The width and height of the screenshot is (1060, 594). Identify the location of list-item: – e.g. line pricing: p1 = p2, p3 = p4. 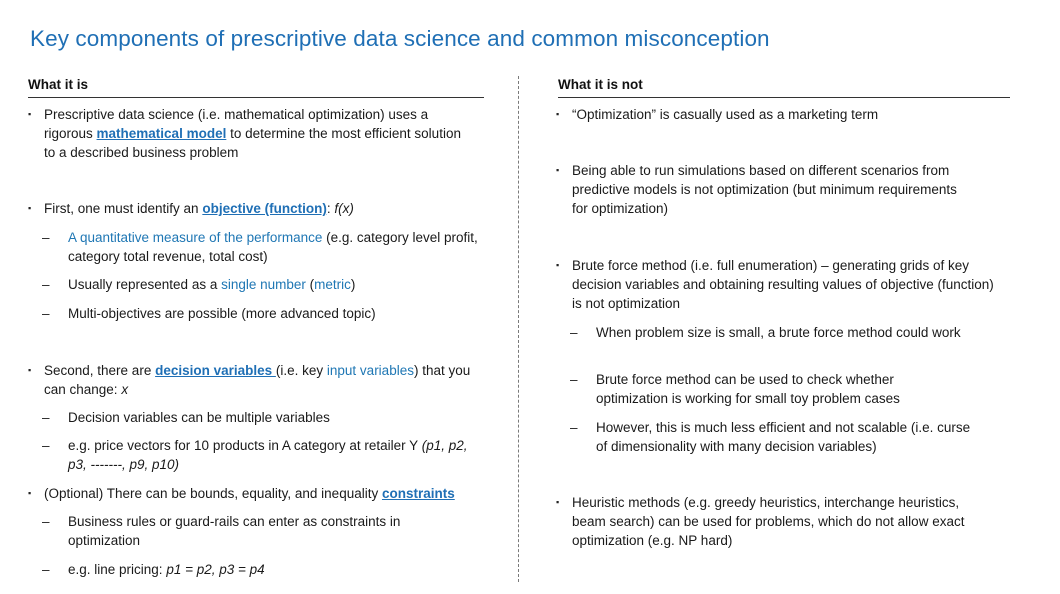
(258, 569).